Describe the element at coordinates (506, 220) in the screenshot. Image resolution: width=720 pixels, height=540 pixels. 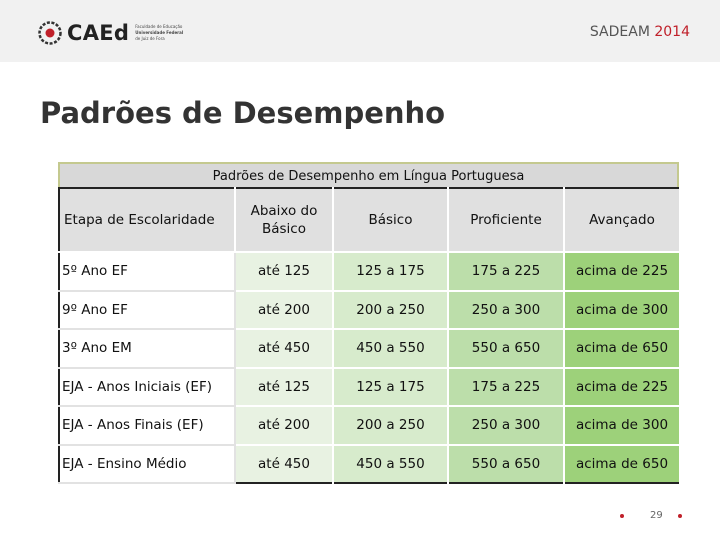
I see `column-header: Proficiente` at that location.